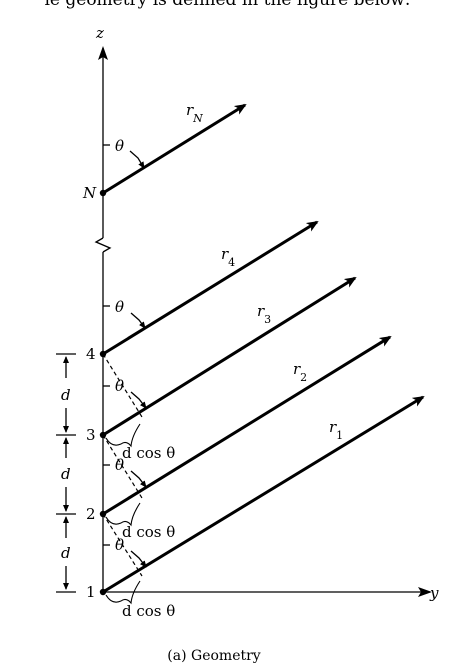  What do you see at coordinates (99, 33) in the screenshot?
I see `z-axis-label: z` at bounding box center [99, 33].